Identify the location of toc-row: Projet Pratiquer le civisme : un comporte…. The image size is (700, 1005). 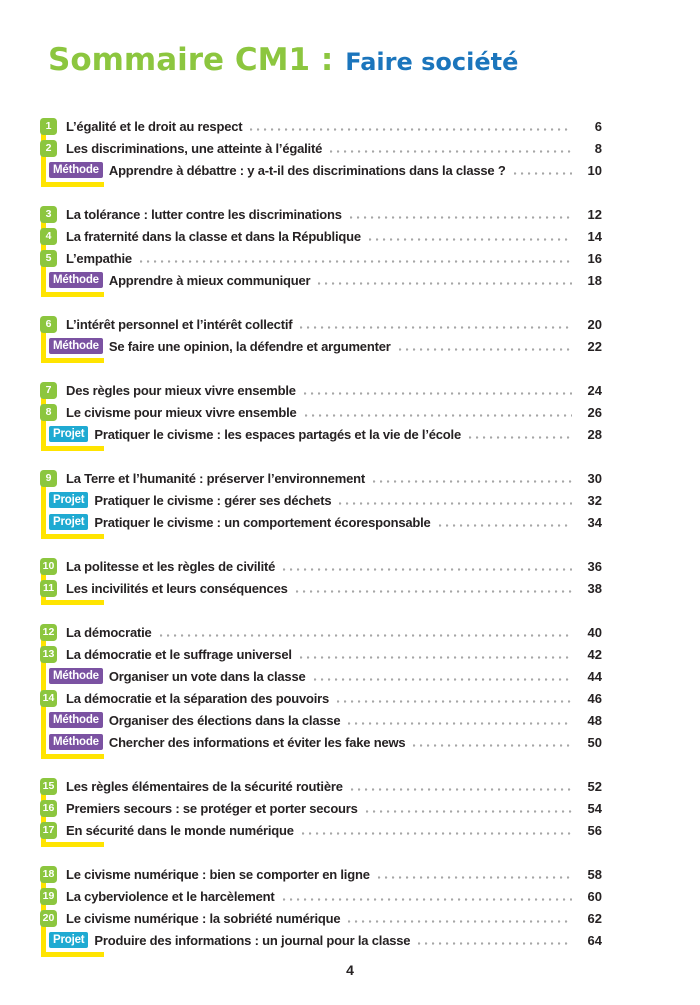
(321, 522).